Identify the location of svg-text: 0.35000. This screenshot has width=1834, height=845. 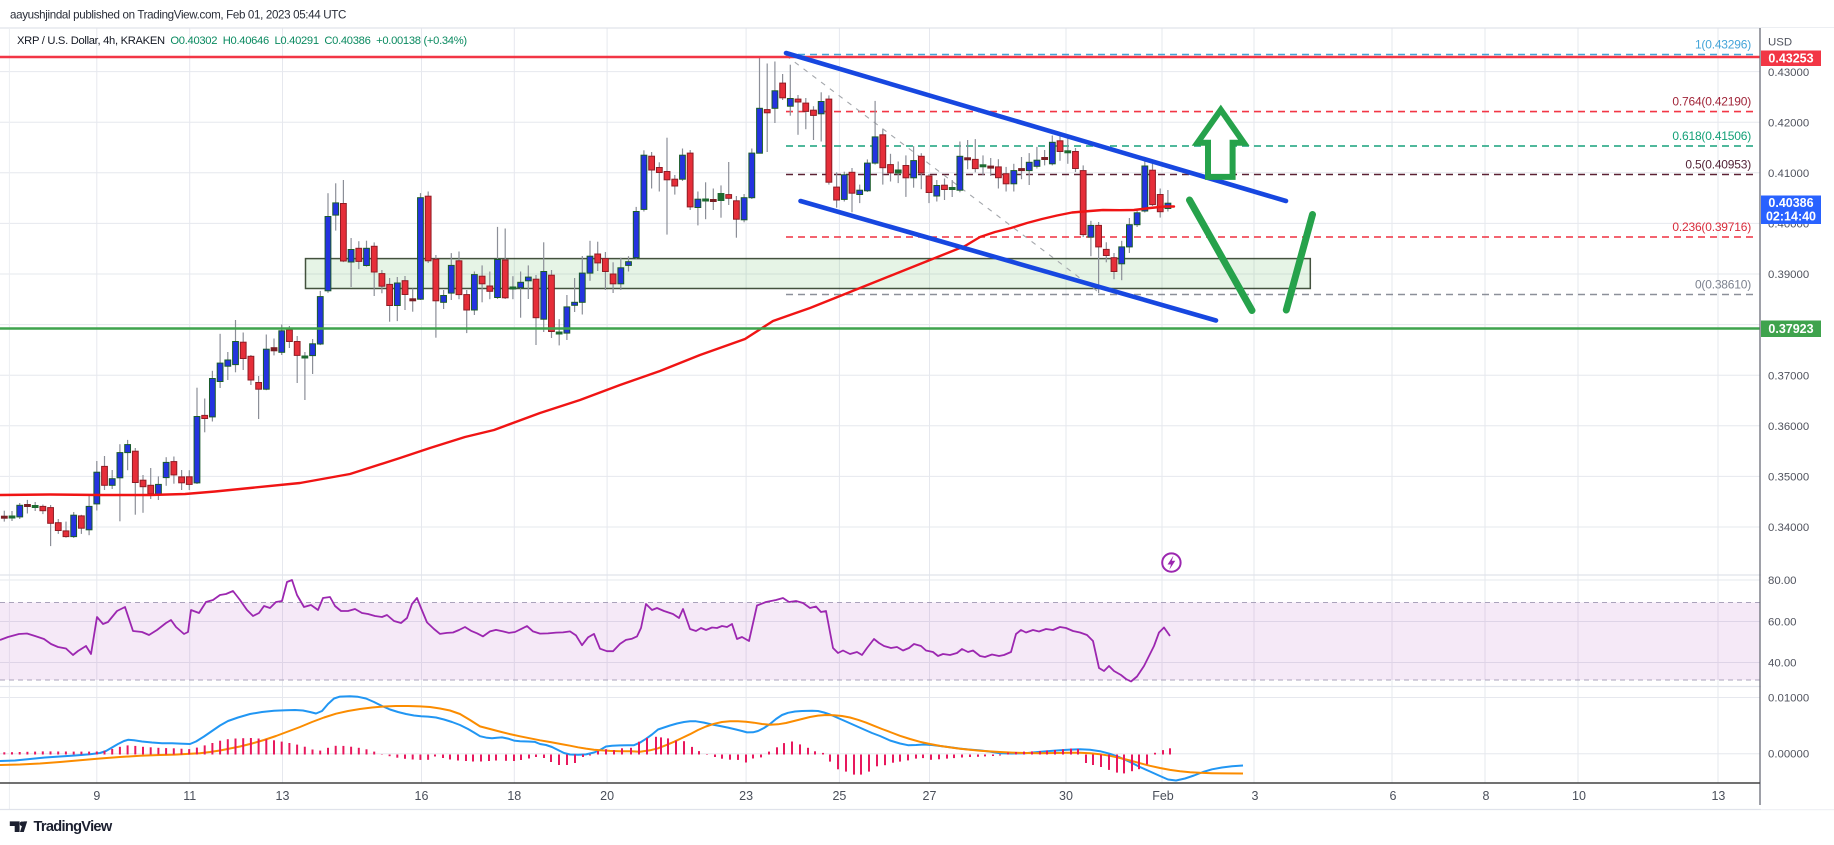
(1788, 478).